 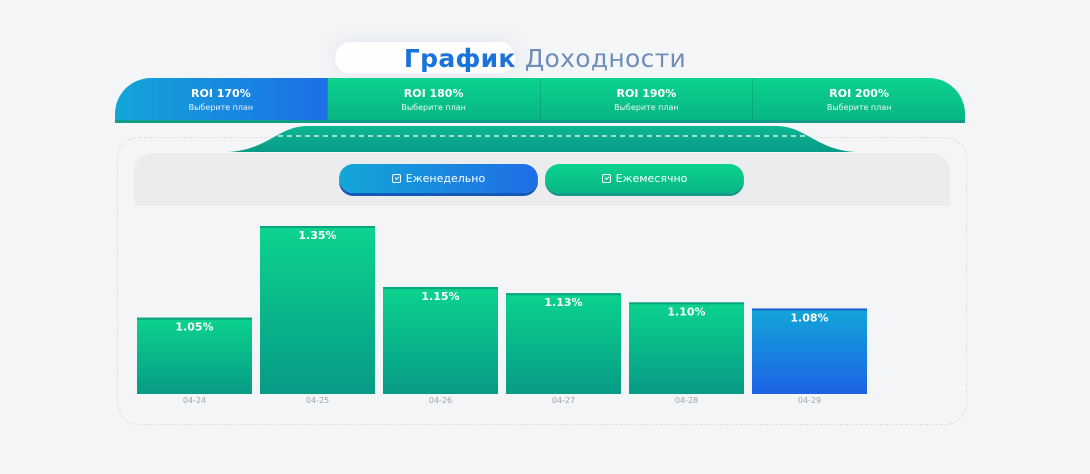 I want to click on plan-tab-roi-170: ROI 170% Выберите план, so click(x=221, y=99).